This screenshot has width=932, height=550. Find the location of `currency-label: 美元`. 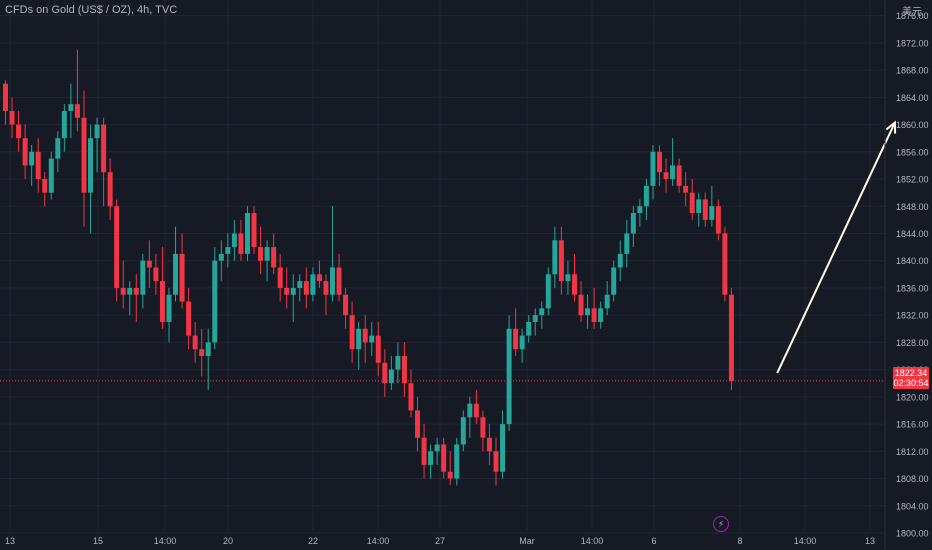

currency-label: 美元 is located at coordinates (912, 12).